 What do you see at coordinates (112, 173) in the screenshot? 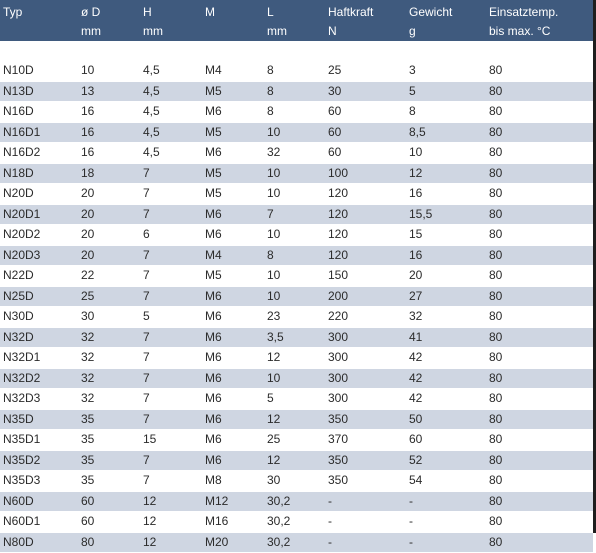
I see `cell-diameter: 18` at bounding box center [112, 173].